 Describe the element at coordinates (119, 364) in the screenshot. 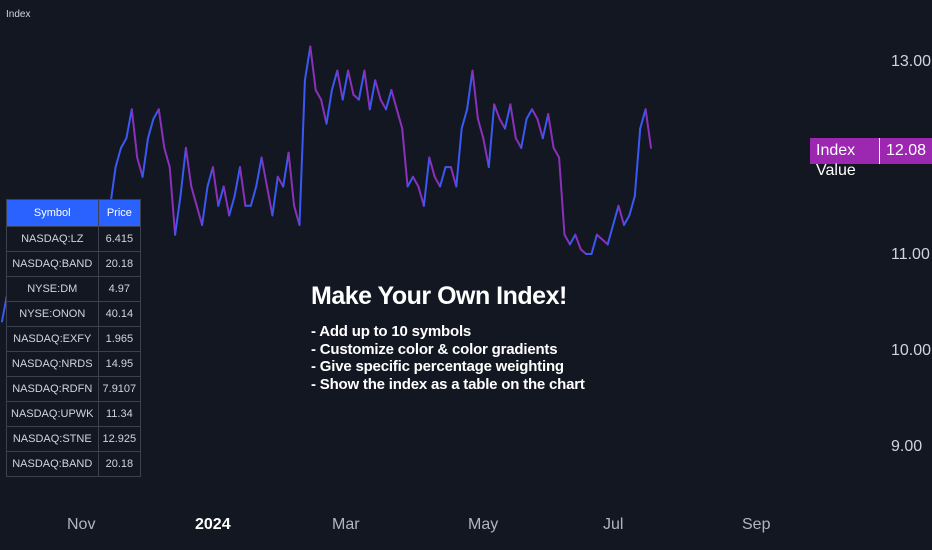

I see `price-cell: 14.95` at that location.